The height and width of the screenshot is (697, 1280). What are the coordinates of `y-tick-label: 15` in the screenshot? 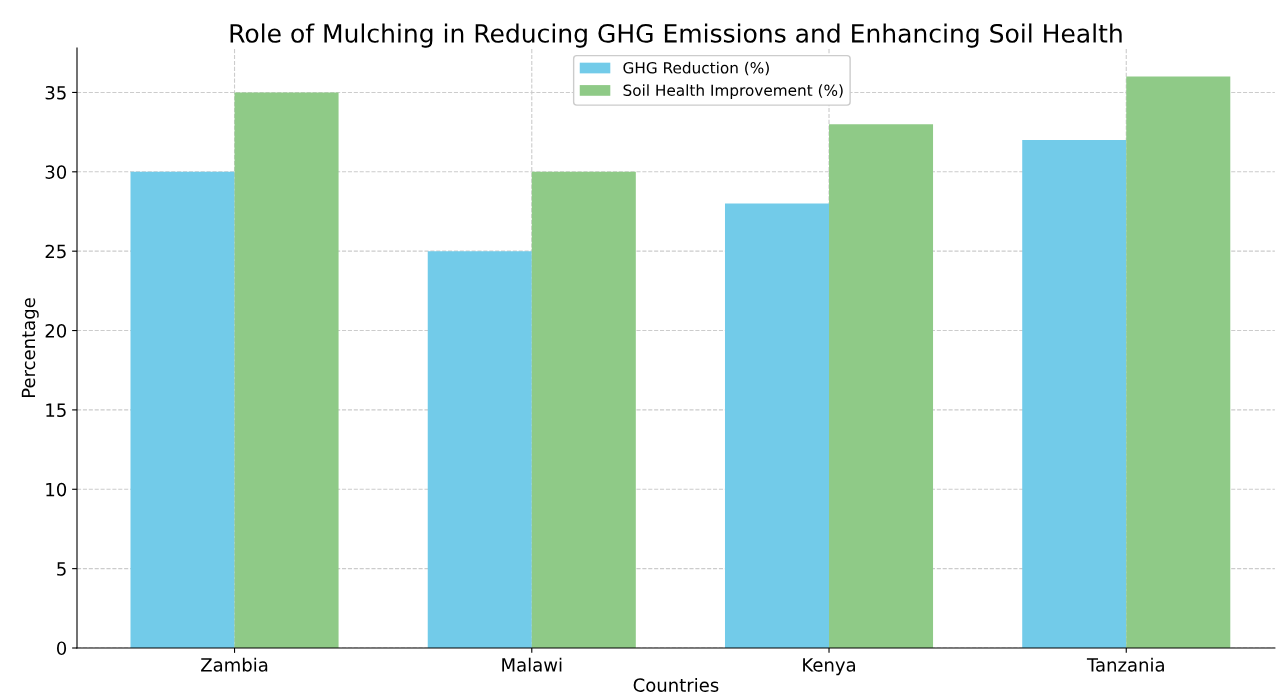 It's located at (56, 410).